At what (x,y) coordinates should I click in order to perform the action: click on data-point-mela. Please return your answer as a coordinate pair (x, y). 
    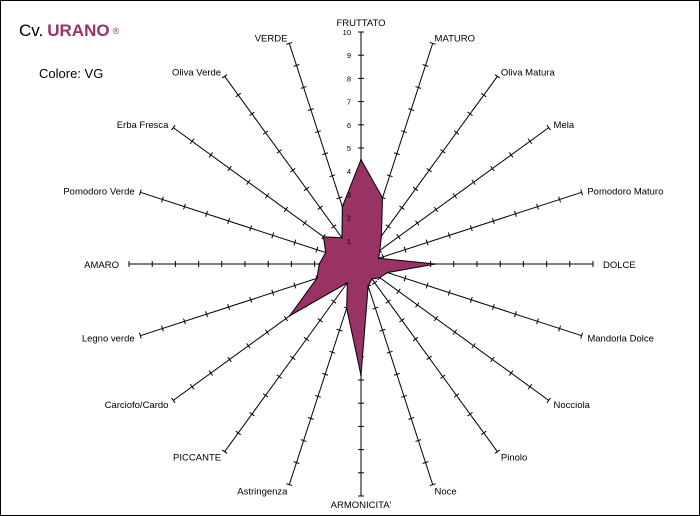
    Looking at the image, I should click on (379, 250).